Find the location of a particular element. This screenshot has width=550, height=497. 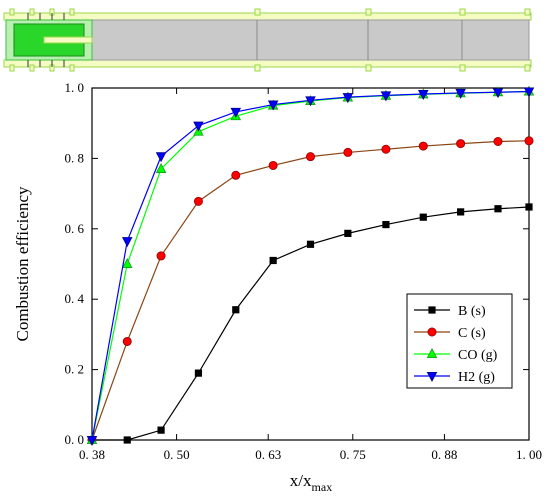

legend: B (s) C (s) CO (g) H2 (g) is located at coordinates (459, 341).